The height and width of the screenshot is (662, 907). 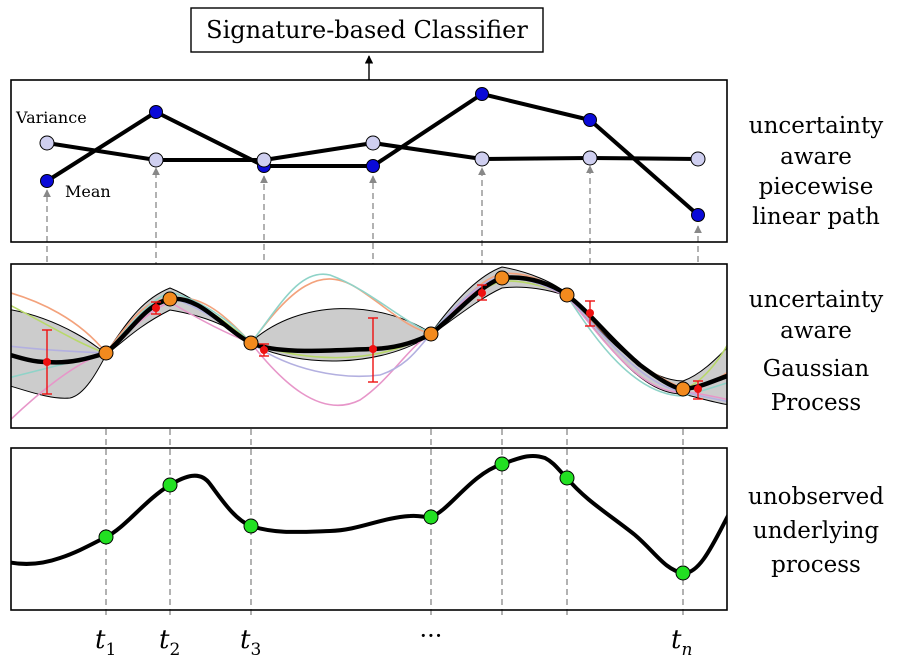 What do you see at coordinates (431, 636) in the screenshot?
I see `time-label-dots: ···` at bounding box center [431, 636].